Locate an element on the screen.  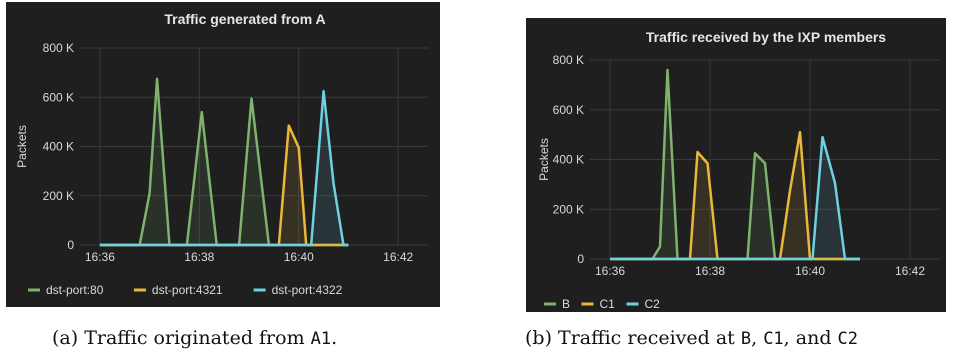
legend-label: dst-port:4322 is located at coordinates (307, 290).